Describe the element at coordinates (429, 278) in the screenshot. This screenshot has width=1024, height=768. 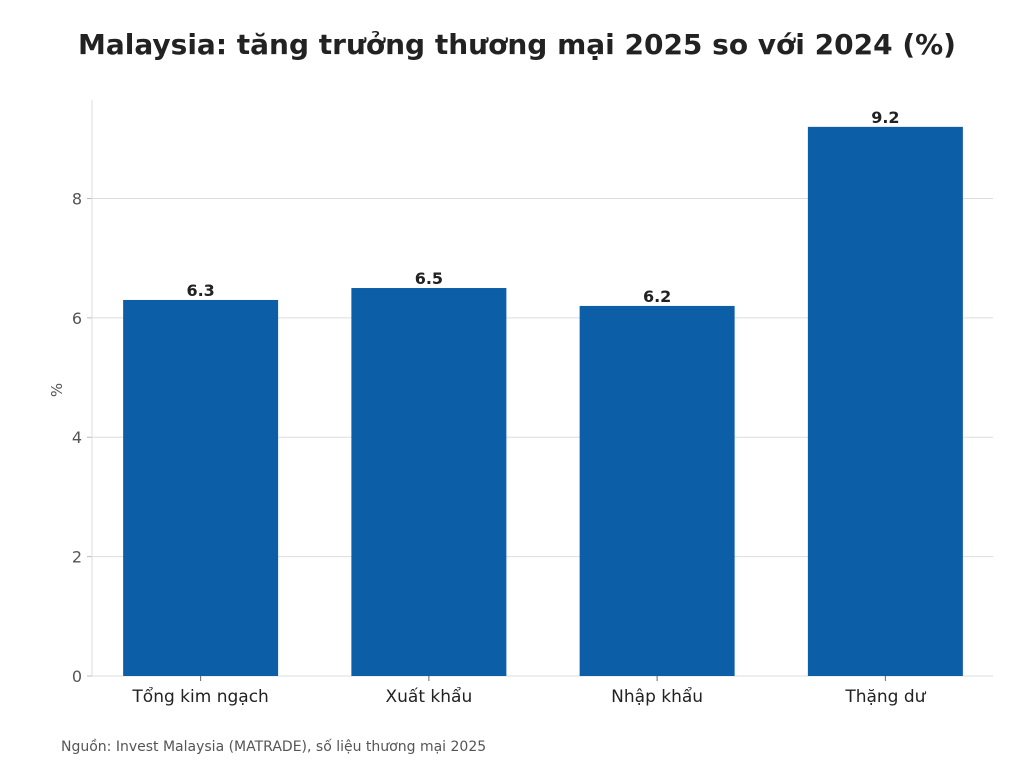
I see `bar-value-label: 6.5` at that location.